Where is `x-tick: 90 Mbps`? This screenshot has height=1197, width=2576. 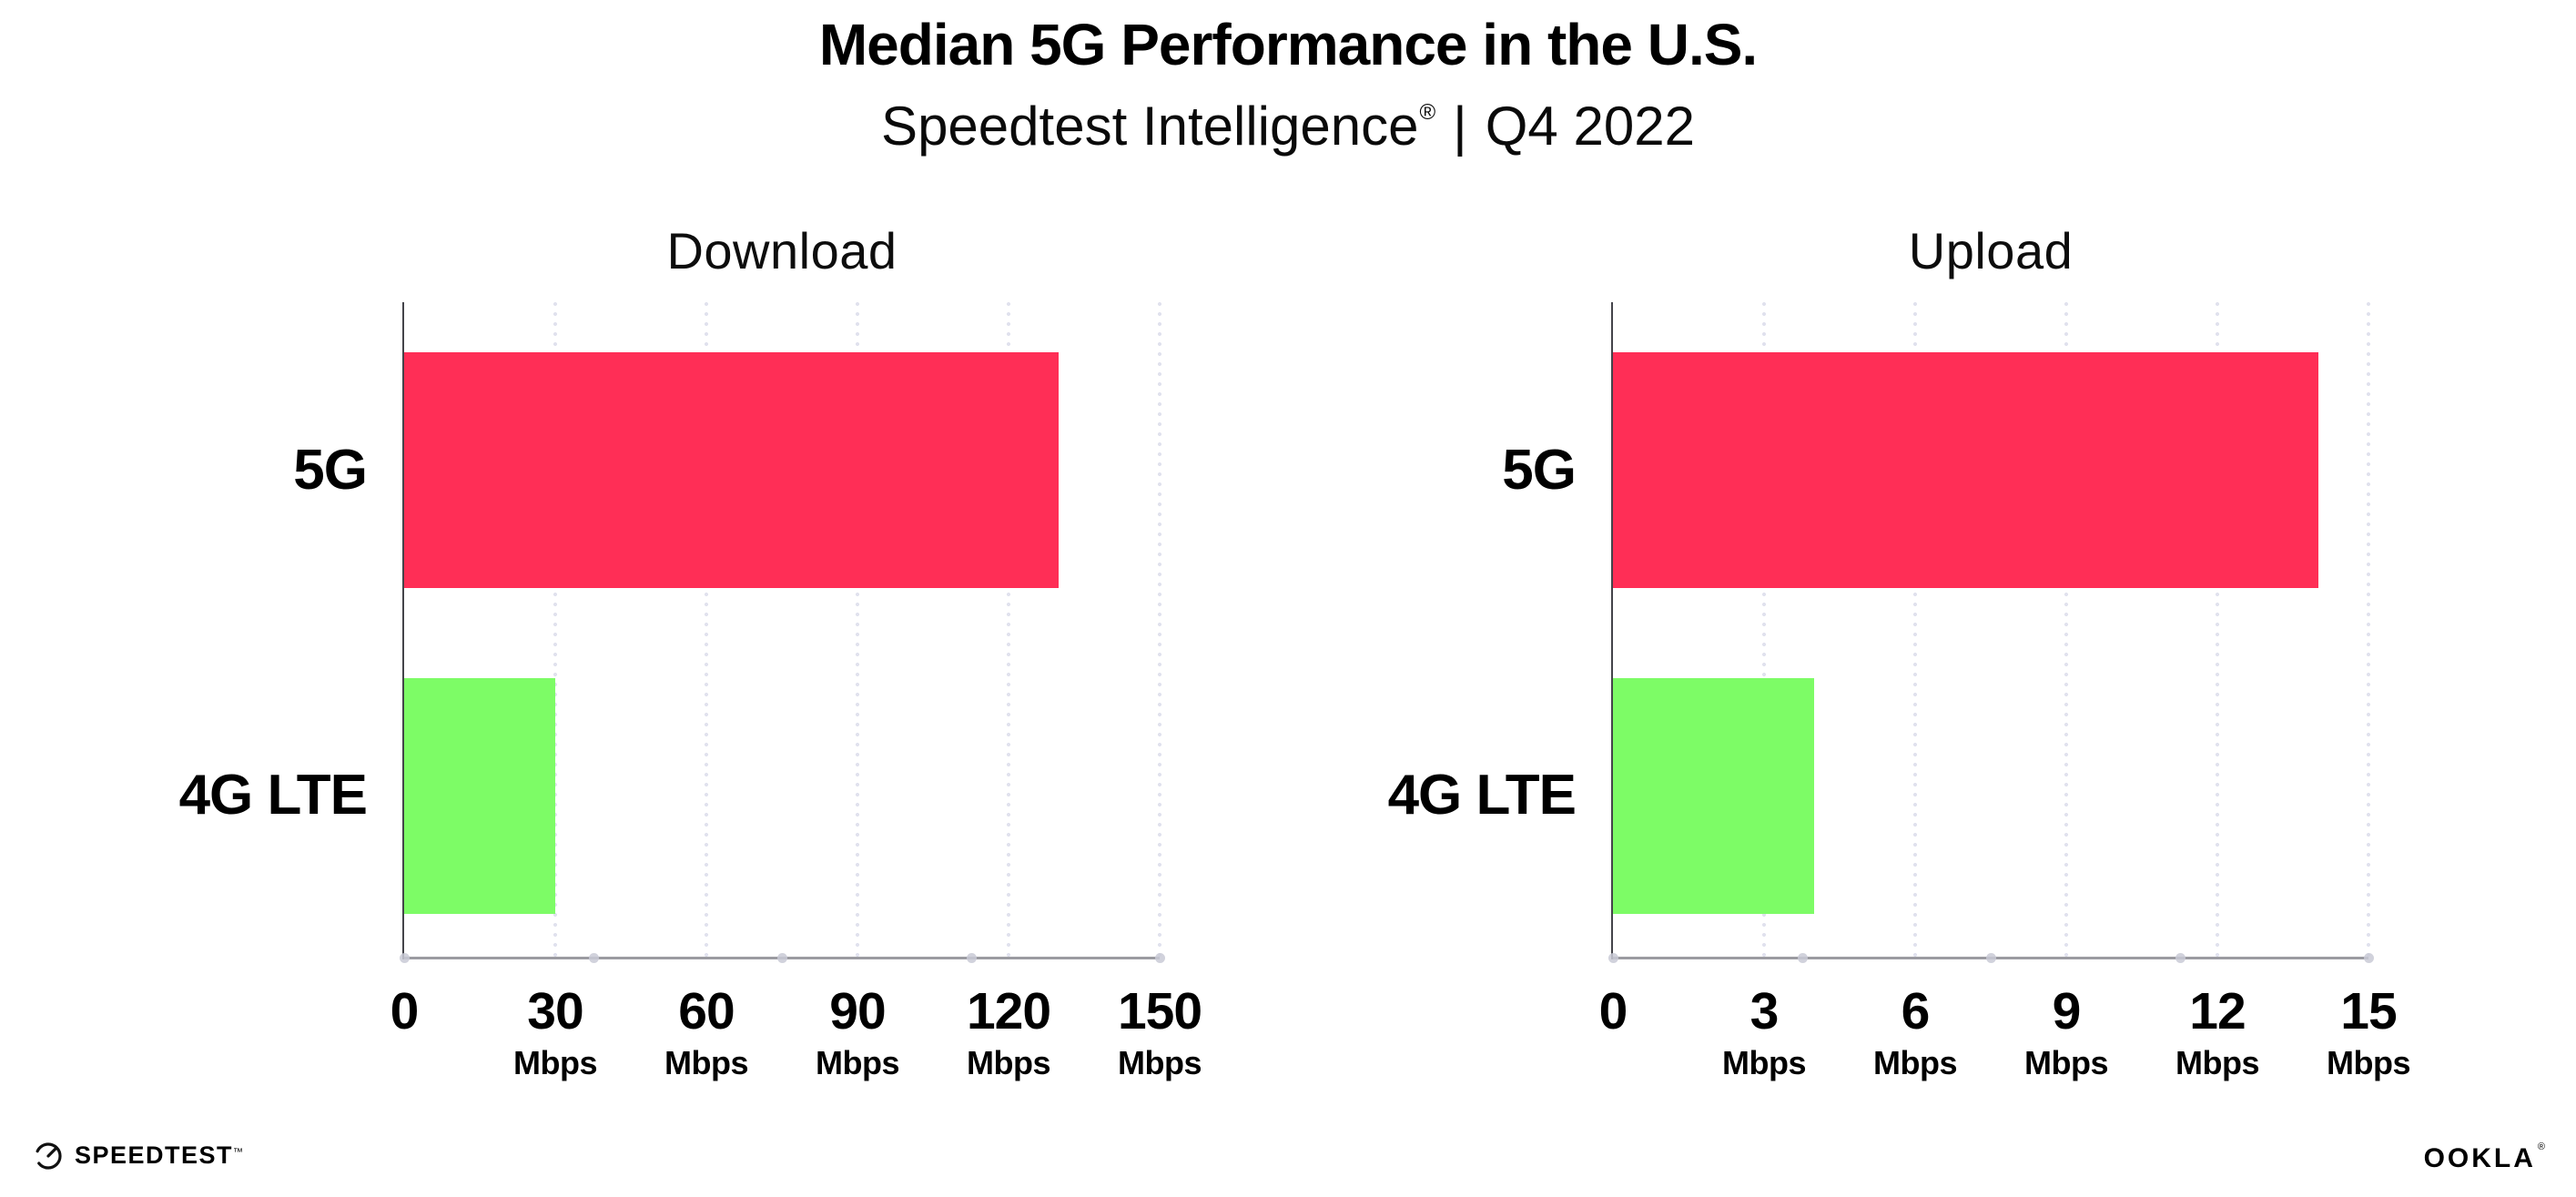
x-tick: 90 Mbps is located at coordinates (858, 1031).